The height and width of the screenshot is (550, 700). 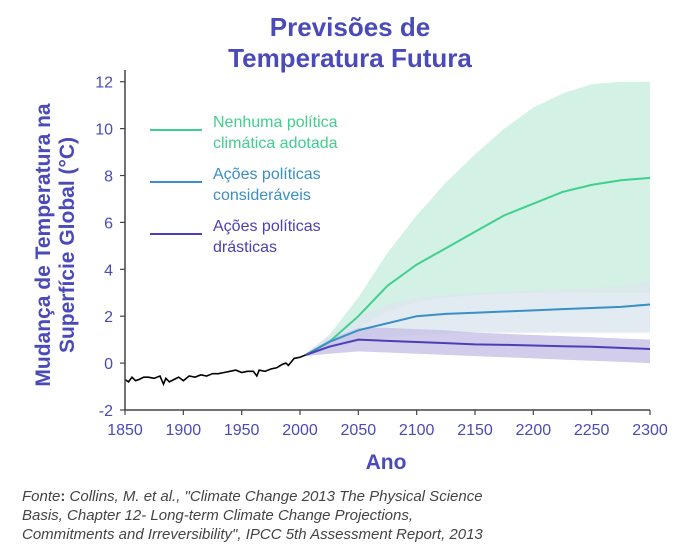 What do you see at coordinates (275, 122) in the screenshot?
I see `legend-label-1-line-1: Nenhuma política` at bounding box center [275, 122].